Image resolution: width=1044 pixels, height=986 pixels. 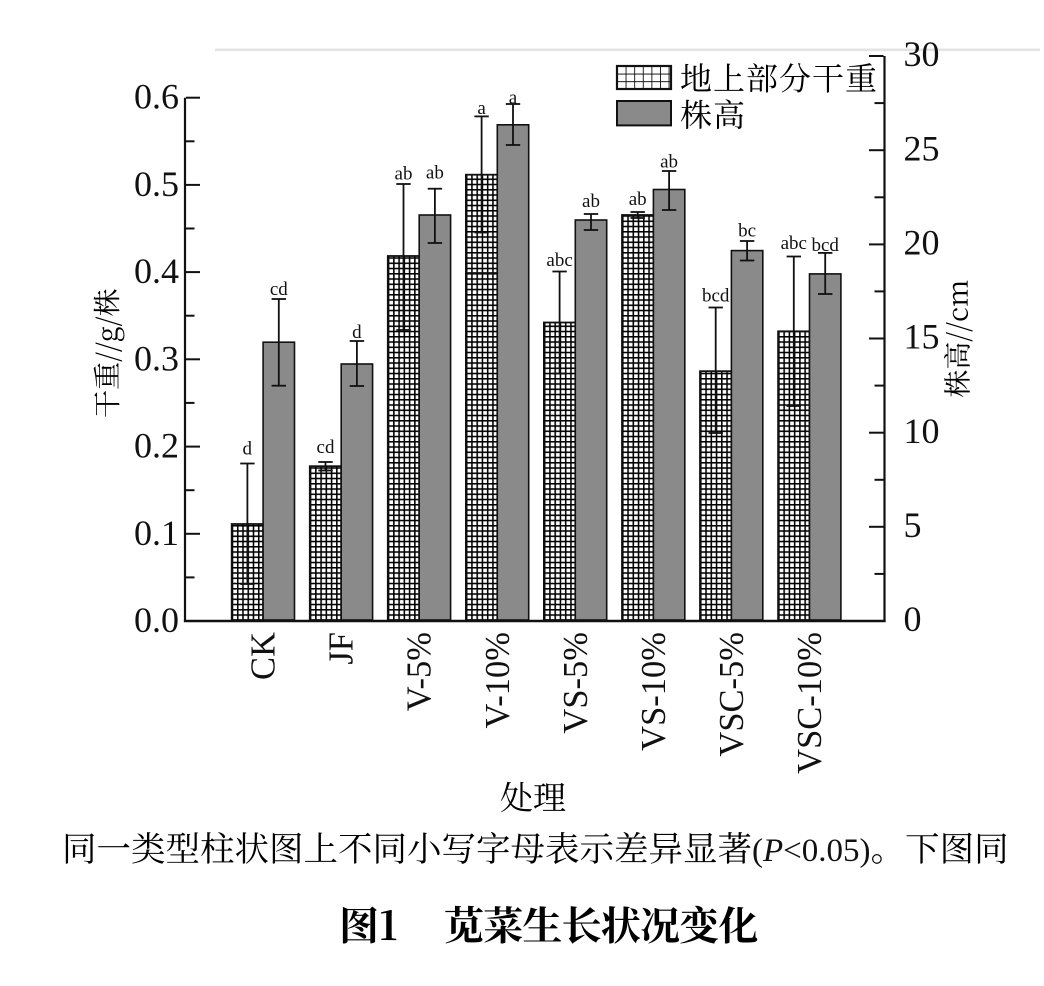 What do you see at coordinates (420, 671) in the screenshot?
I see `svg-text: V-5%` at bounding box center [420, 671].